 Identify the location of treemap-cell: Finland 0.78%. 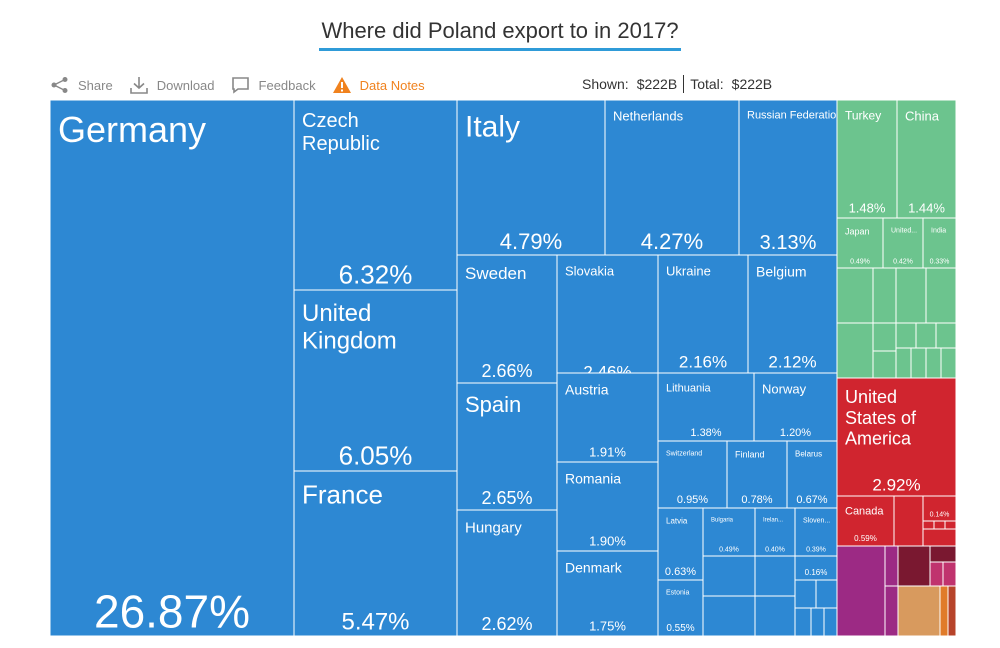
(757, 474).